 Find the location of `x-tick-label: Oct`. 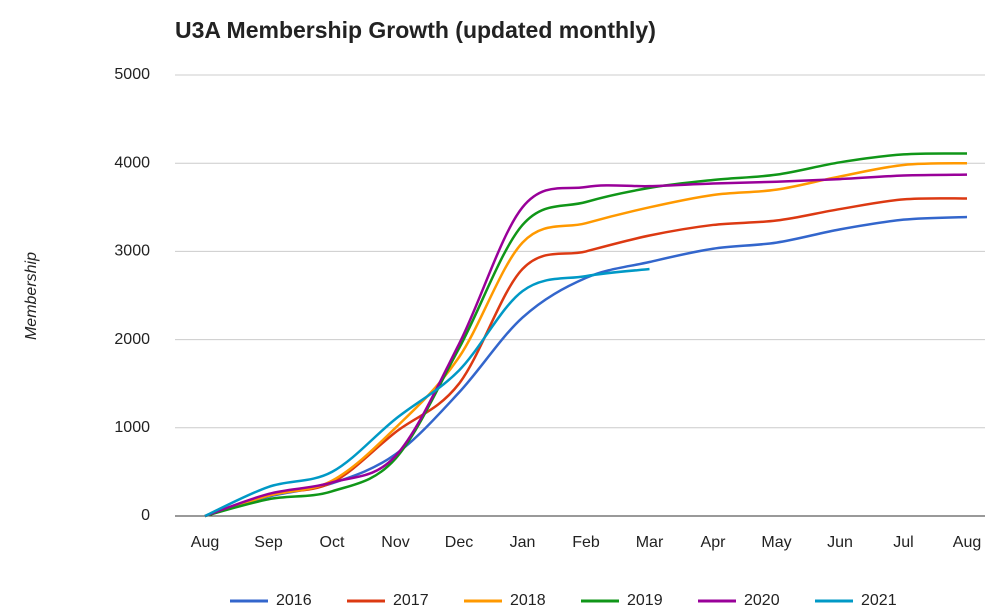

x-tick-label: Oct is located at coordinates (332, 542).